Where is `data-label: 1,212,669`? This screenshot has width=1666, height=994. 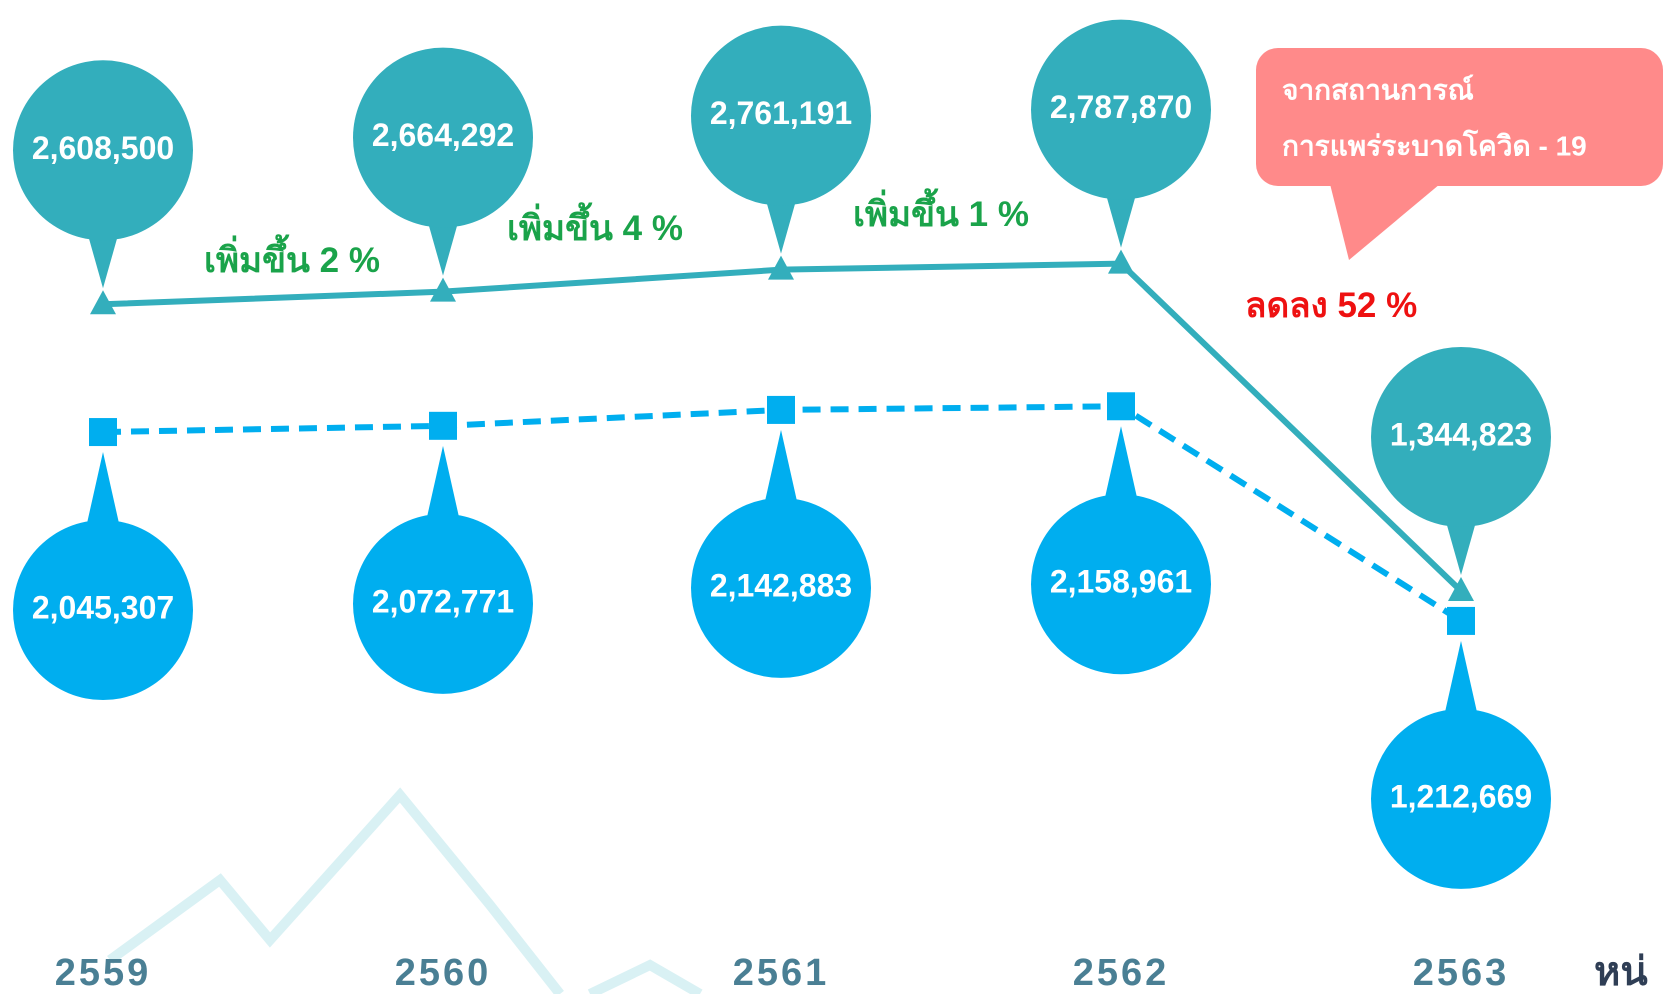 data-label: 1,212,669 is located at coordinates (1461, 796).